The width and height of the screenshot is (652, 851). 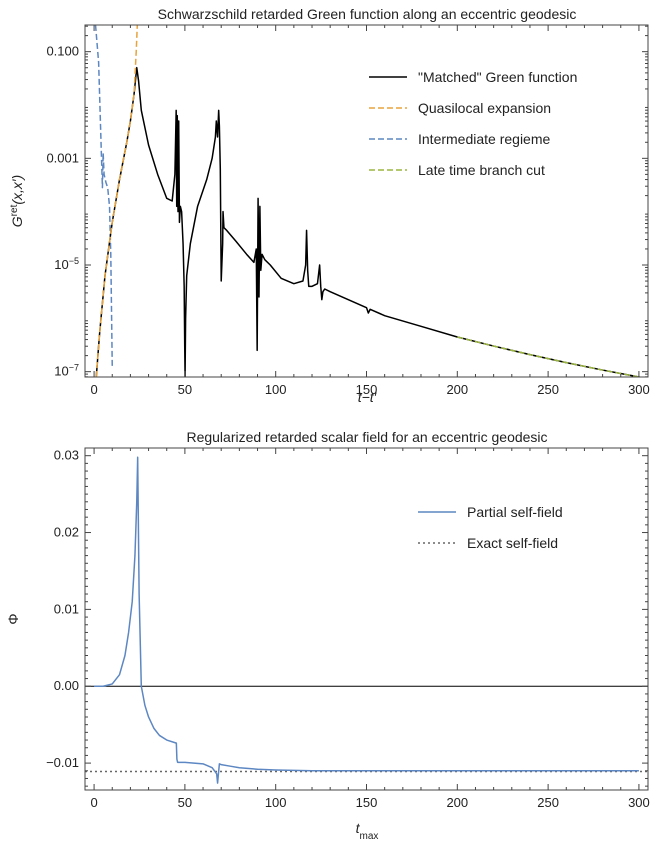 I want to click on bottom-legend-label: Exact self-field, so click(x=512, y=543).